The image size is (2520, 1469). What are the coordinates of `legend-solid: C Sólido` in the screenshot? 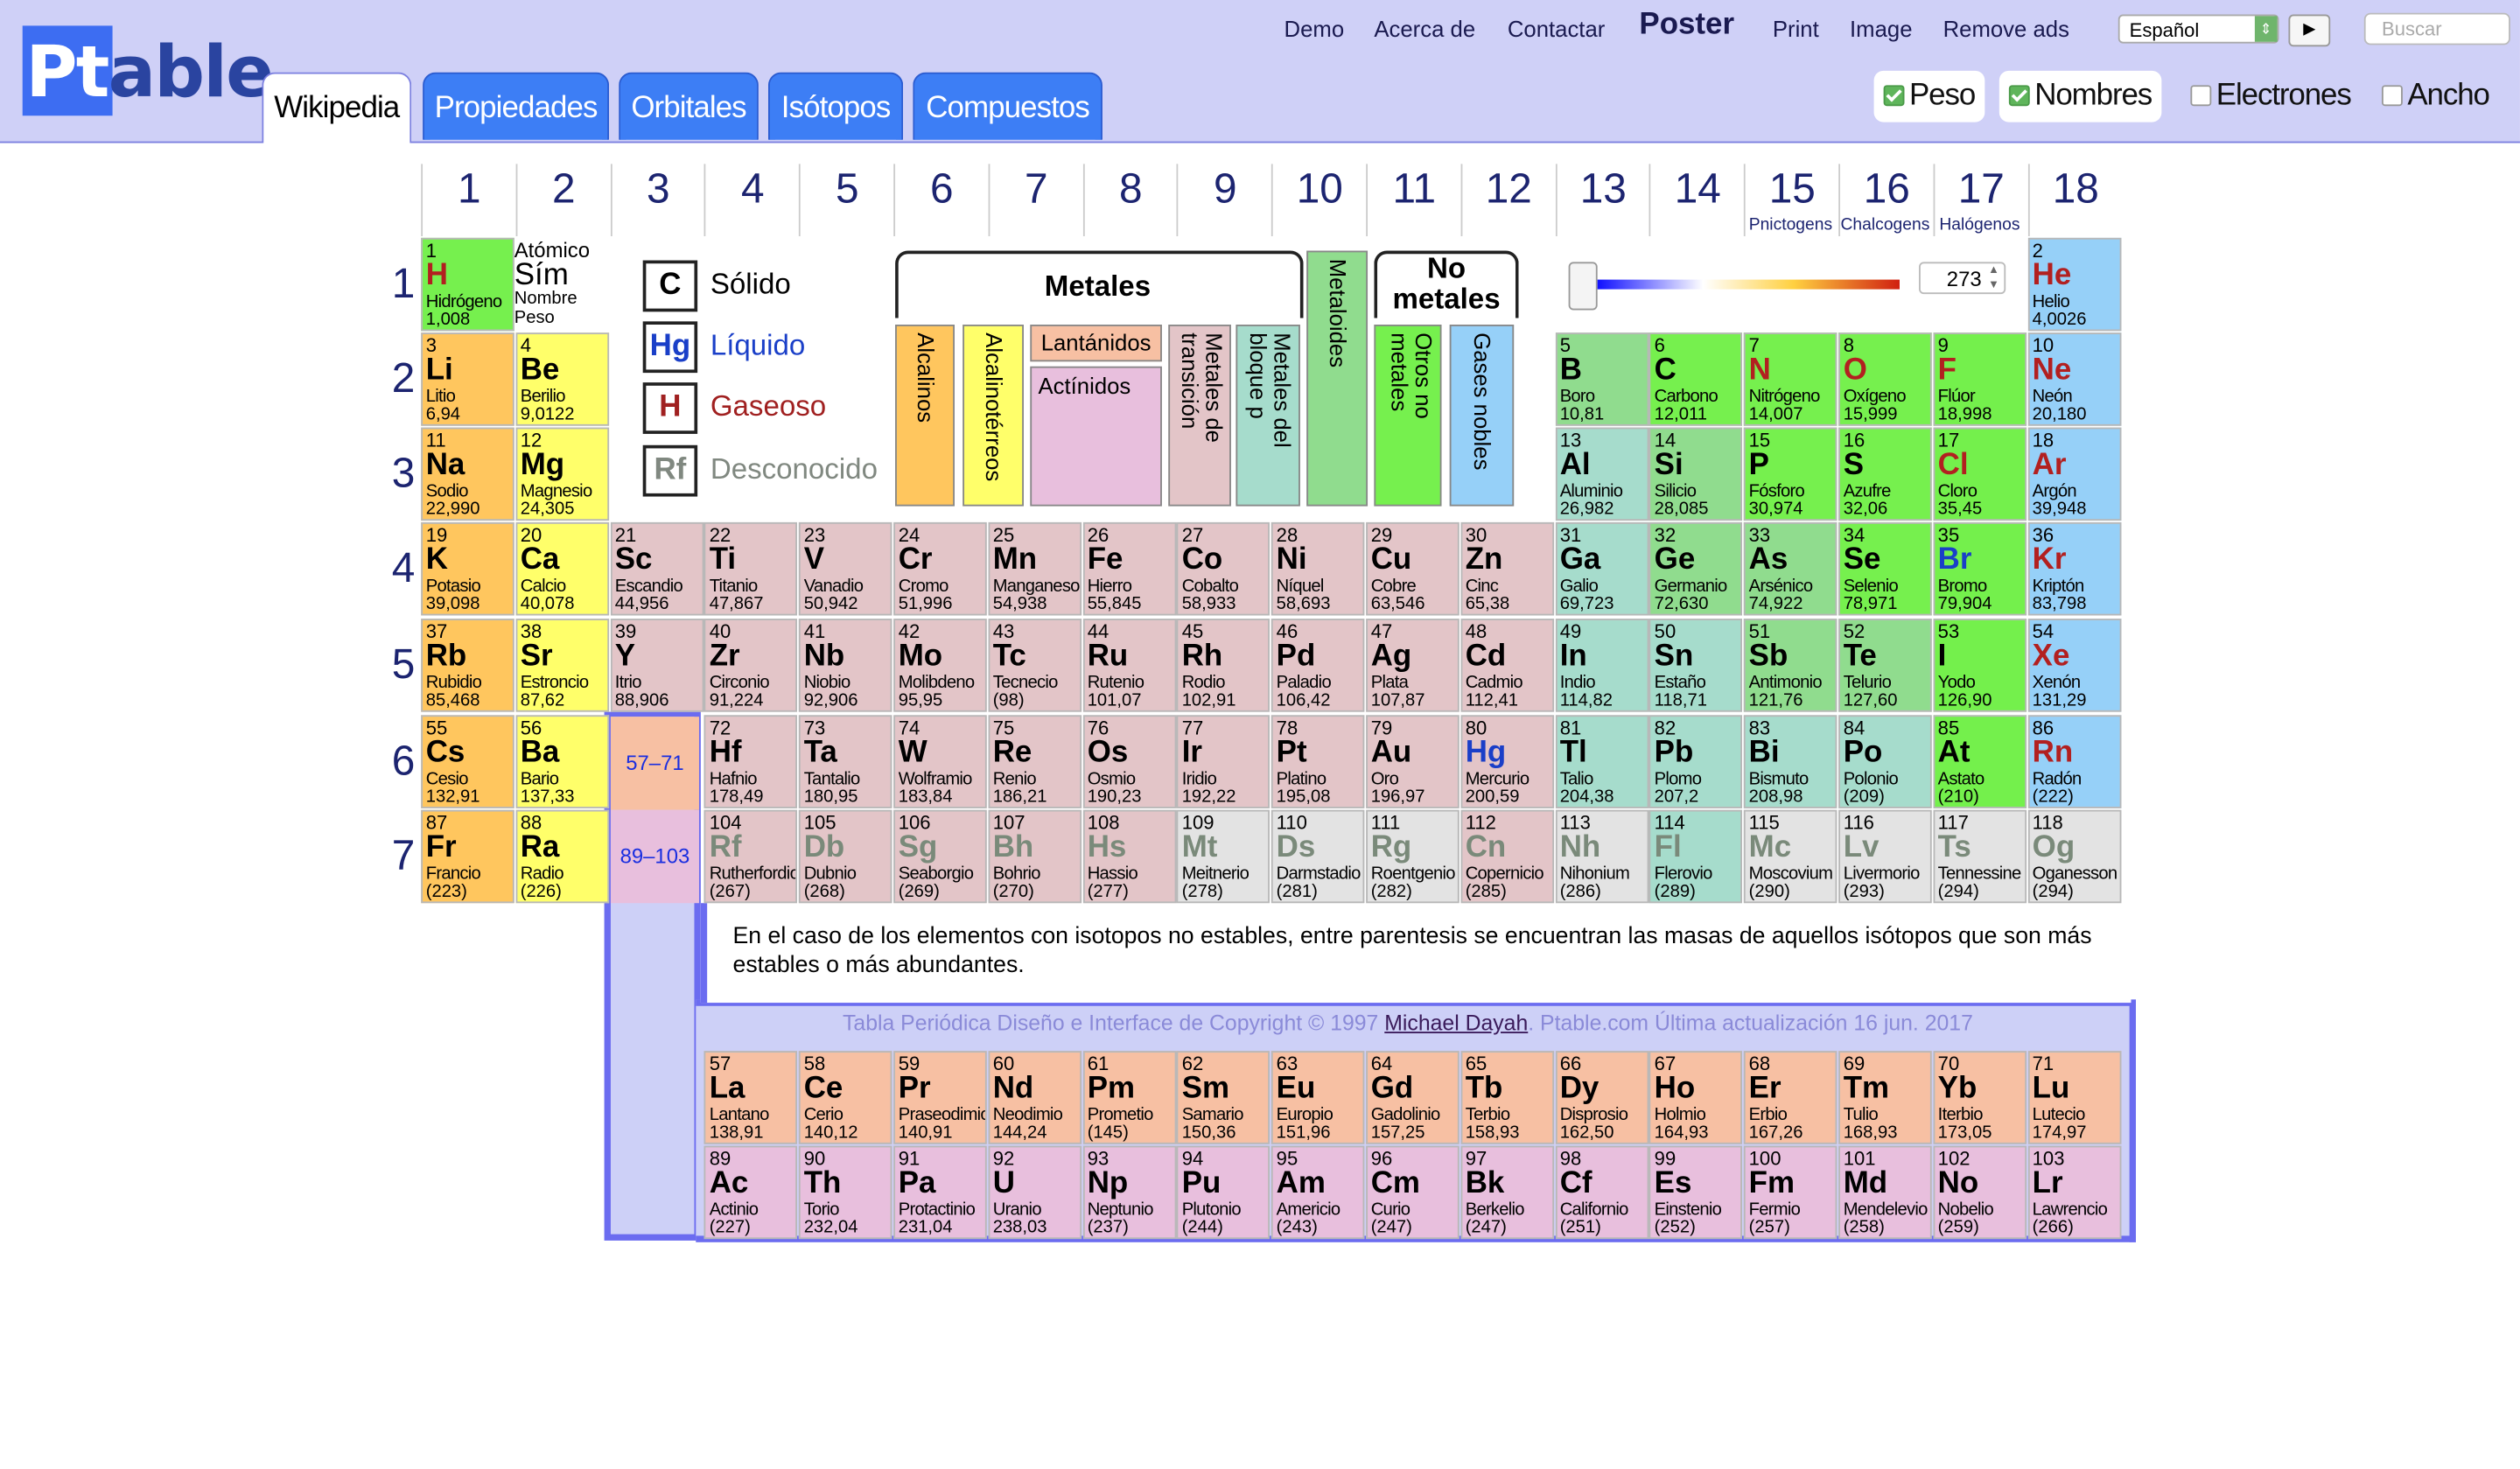 It's located at (716, 286).